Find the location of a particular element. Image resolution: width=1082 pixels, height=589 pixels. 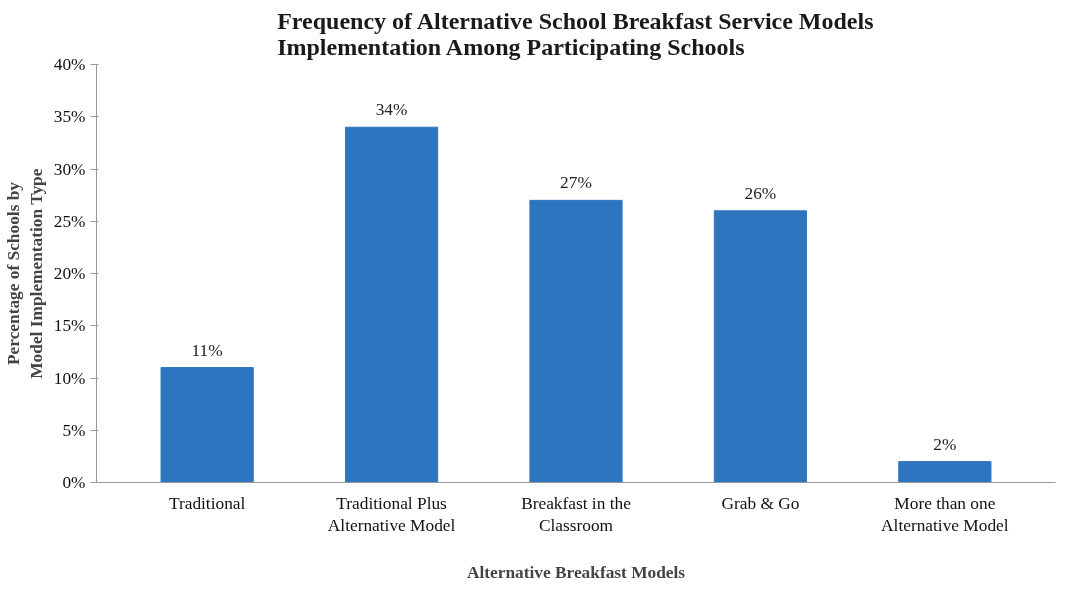

chart-title: Frequency of Alternative School Breakfast Service Models Implementation Among Participating Schools is located at coordinates (575, 33).